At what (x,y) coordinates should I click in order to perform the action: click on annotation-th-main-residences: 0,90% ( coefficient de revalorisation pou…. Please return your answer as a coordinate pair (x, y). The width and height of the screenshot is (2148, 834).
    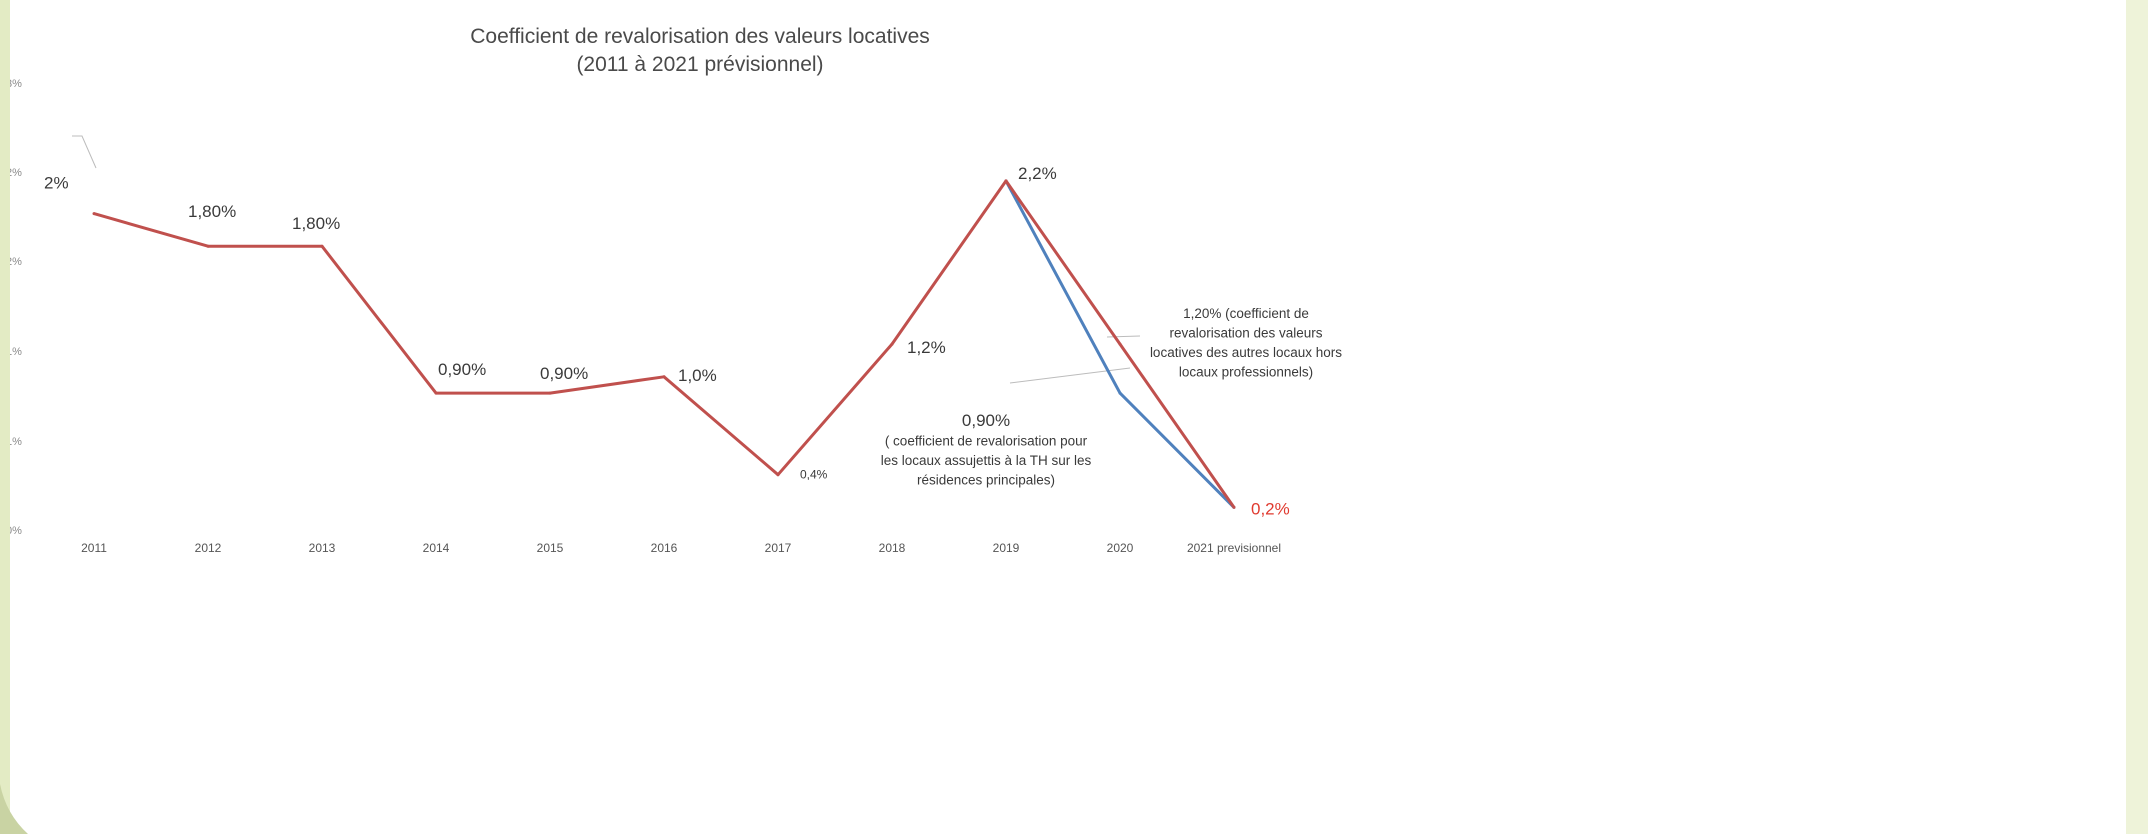
    Looking at the image, I should click on (986, 449).